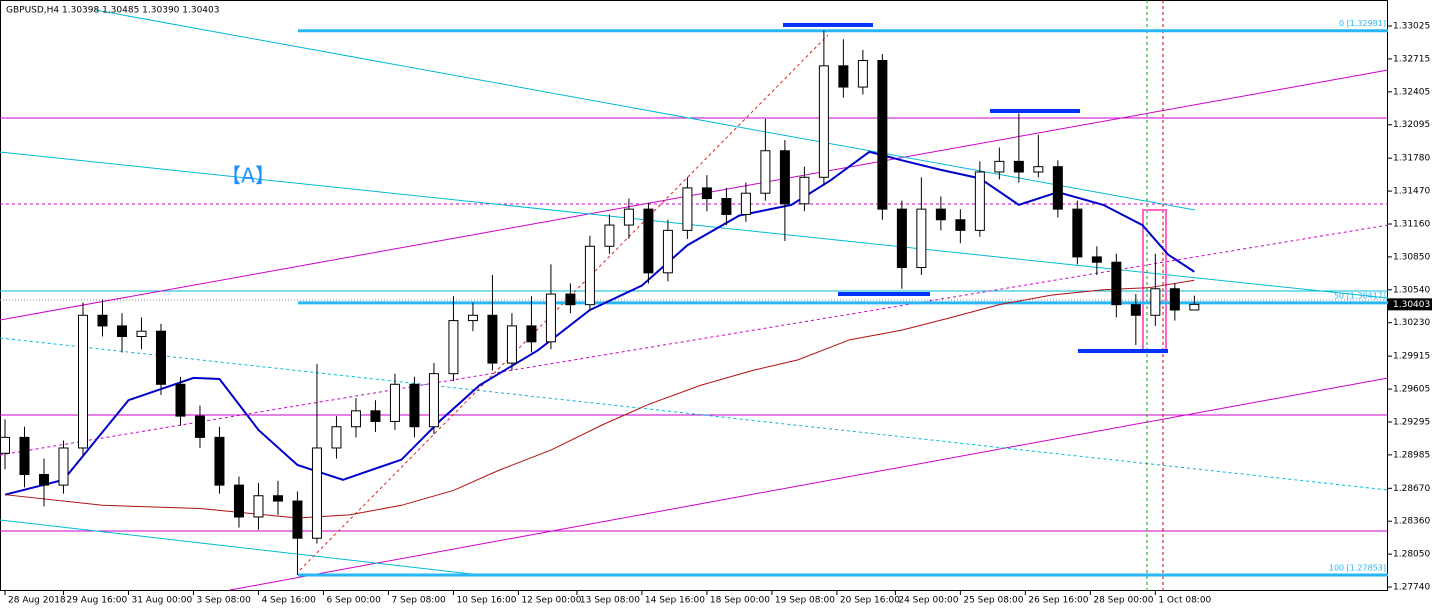  Describe the element at coordinates (1411, 588) in the screenshot. I see `y-tick-label: 1.27740` at that location.